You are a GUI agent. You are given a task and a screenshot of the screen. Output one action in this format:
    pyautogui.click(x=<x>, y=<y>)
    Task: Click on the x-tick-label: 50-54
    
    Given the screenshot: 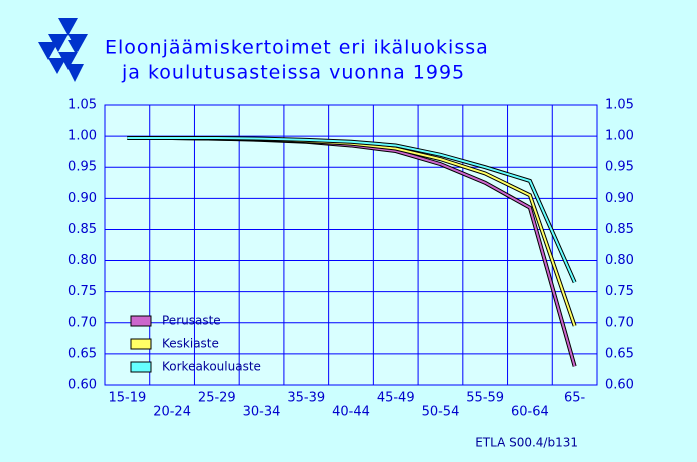 What is the action you would take?
    pyautogui.click(x=441, y=412)
    